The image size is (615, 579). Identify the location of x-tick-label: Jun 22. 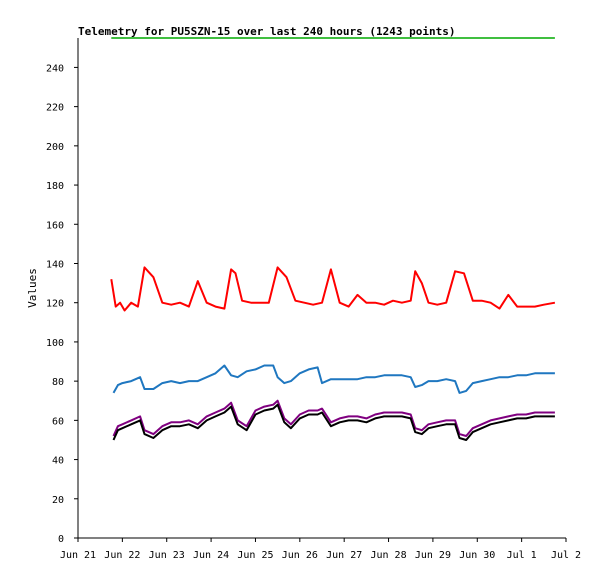
(122, 555).